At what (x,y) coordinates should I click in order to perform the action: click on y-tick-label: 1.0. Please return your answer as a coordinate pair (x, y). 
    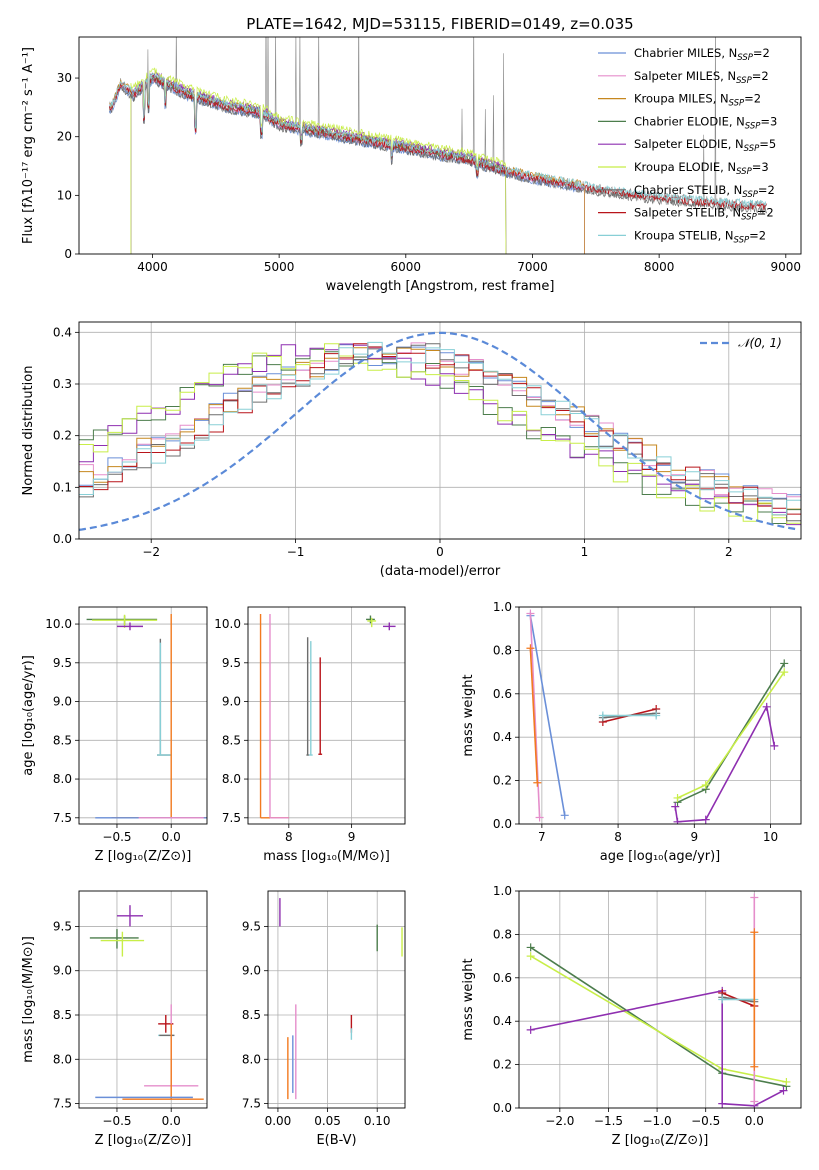
    Looking at the image, I should click on (502, 607).